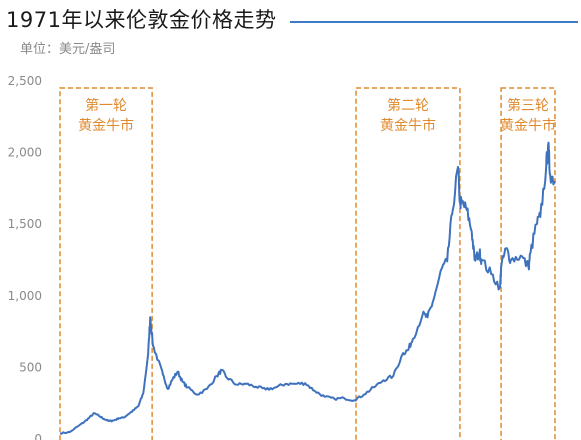 This screenshot has height=440, width=581. What do you see at coordinates (25, 257) in the screenshot?
I see `y-axis-ticks: 0 500 1,000 1,500 2,000 2,500` at bounding box center [25, 257].